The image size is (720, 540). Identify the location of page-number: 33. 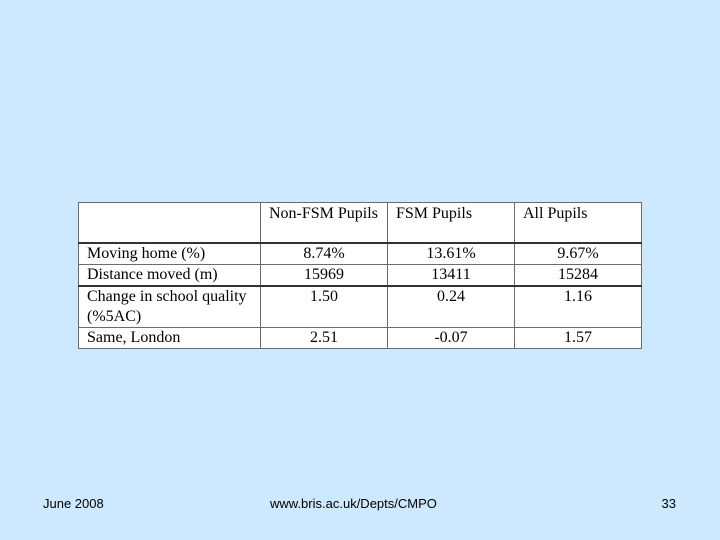
(668, 503).